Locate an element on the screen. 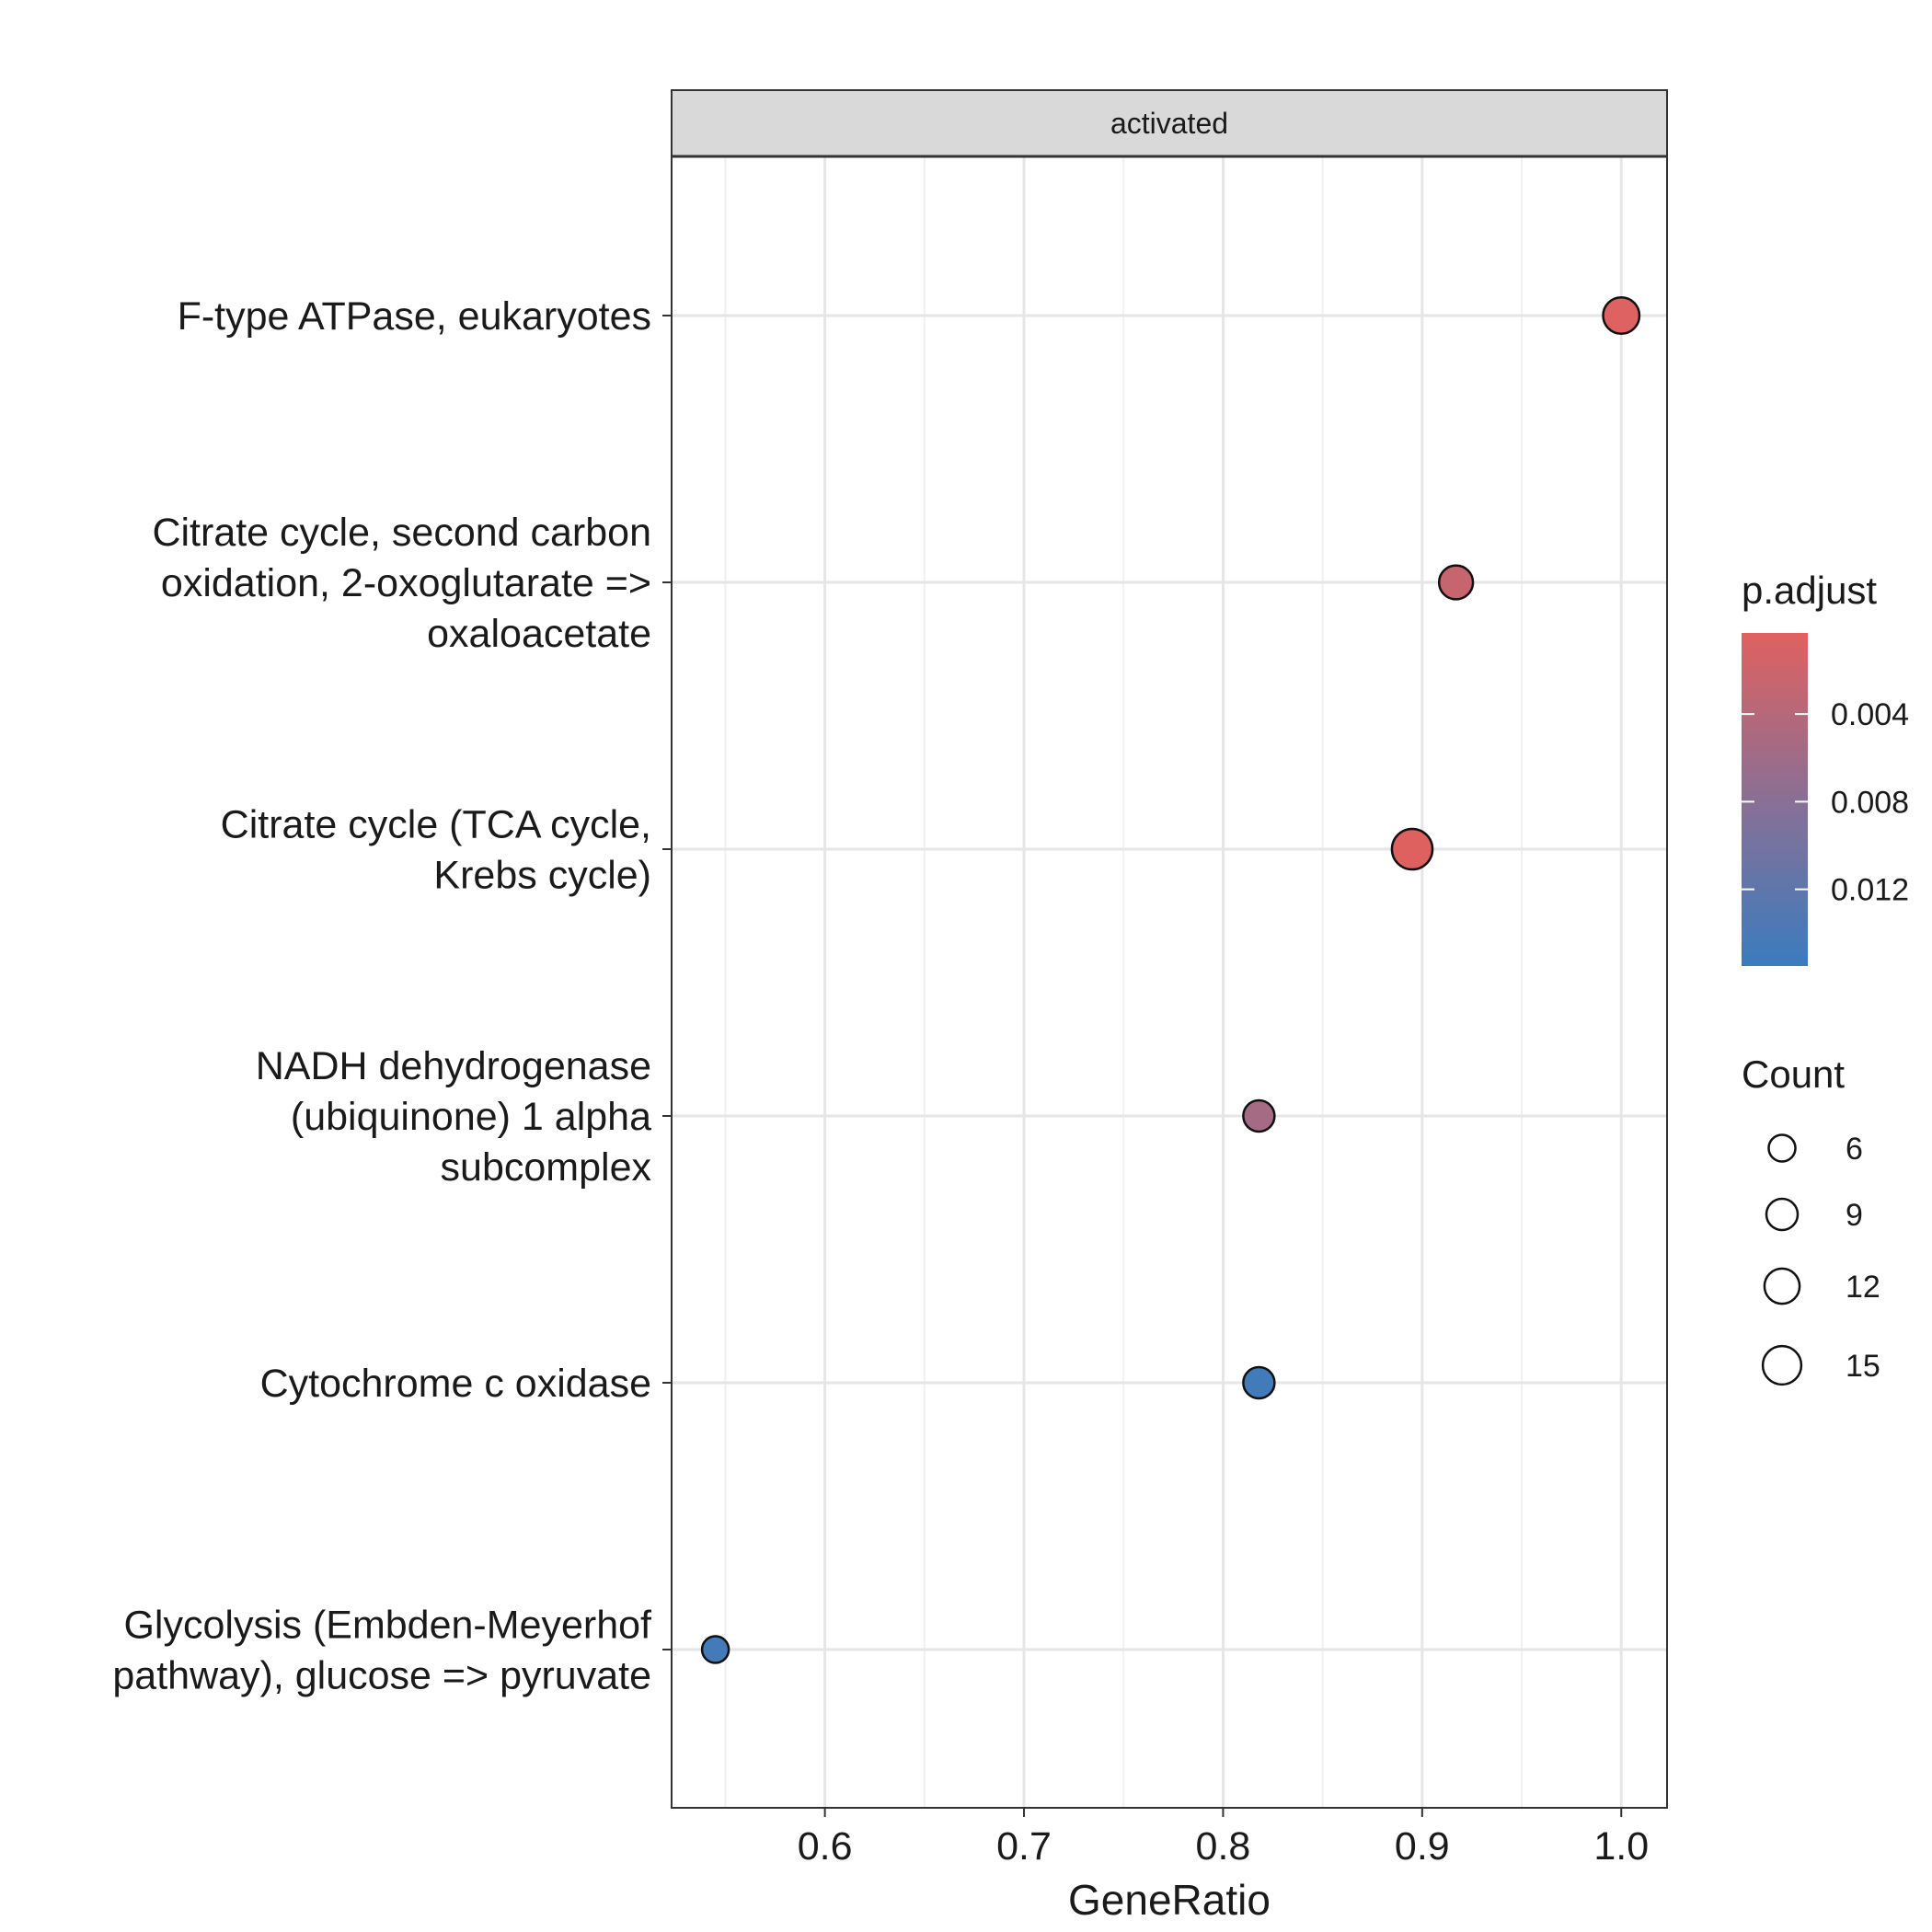  color-legend-label: 0.012 is located at coordinates (1870, 890).